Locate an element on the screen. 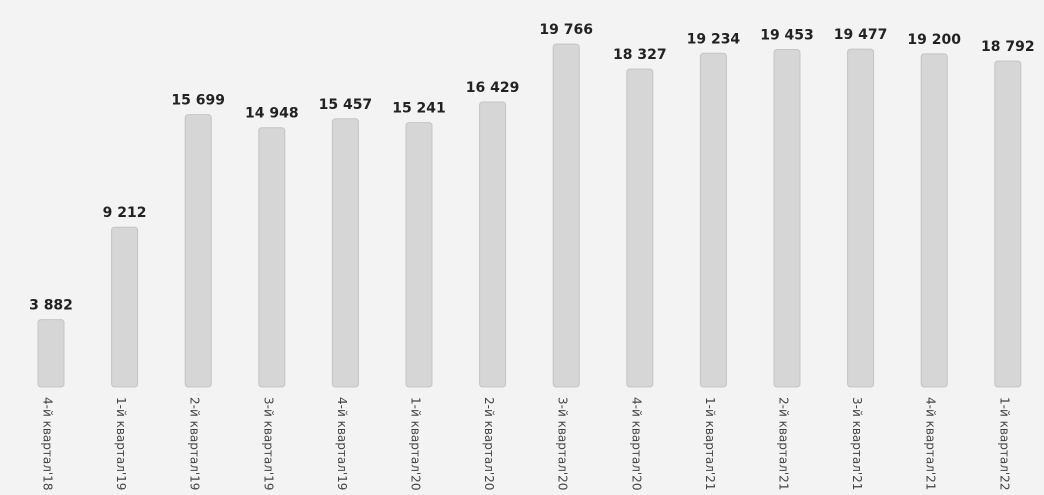  category-label-7: 3-й квартал'20 is located at coordinates (563, 443).